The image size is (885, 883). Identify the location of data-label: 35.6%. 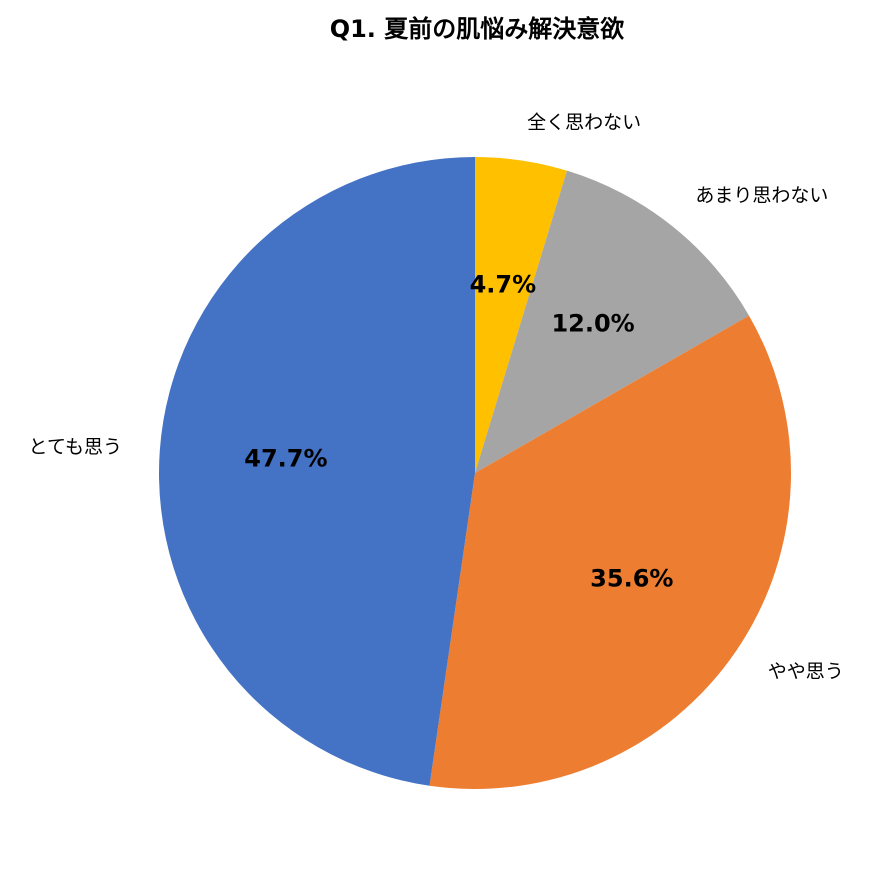
(631, 579).